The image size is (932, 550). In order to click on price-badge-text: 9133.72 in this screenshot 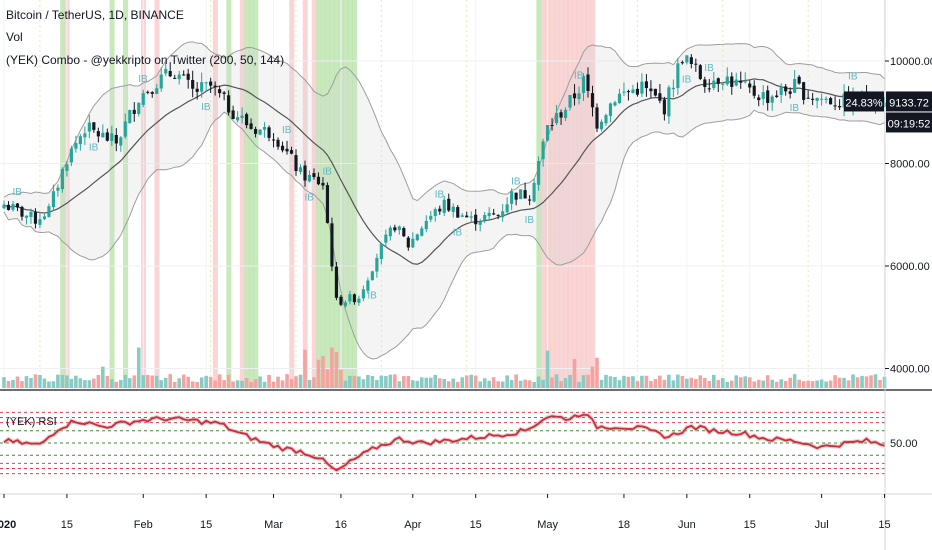, I will do `click(909, 103)`.